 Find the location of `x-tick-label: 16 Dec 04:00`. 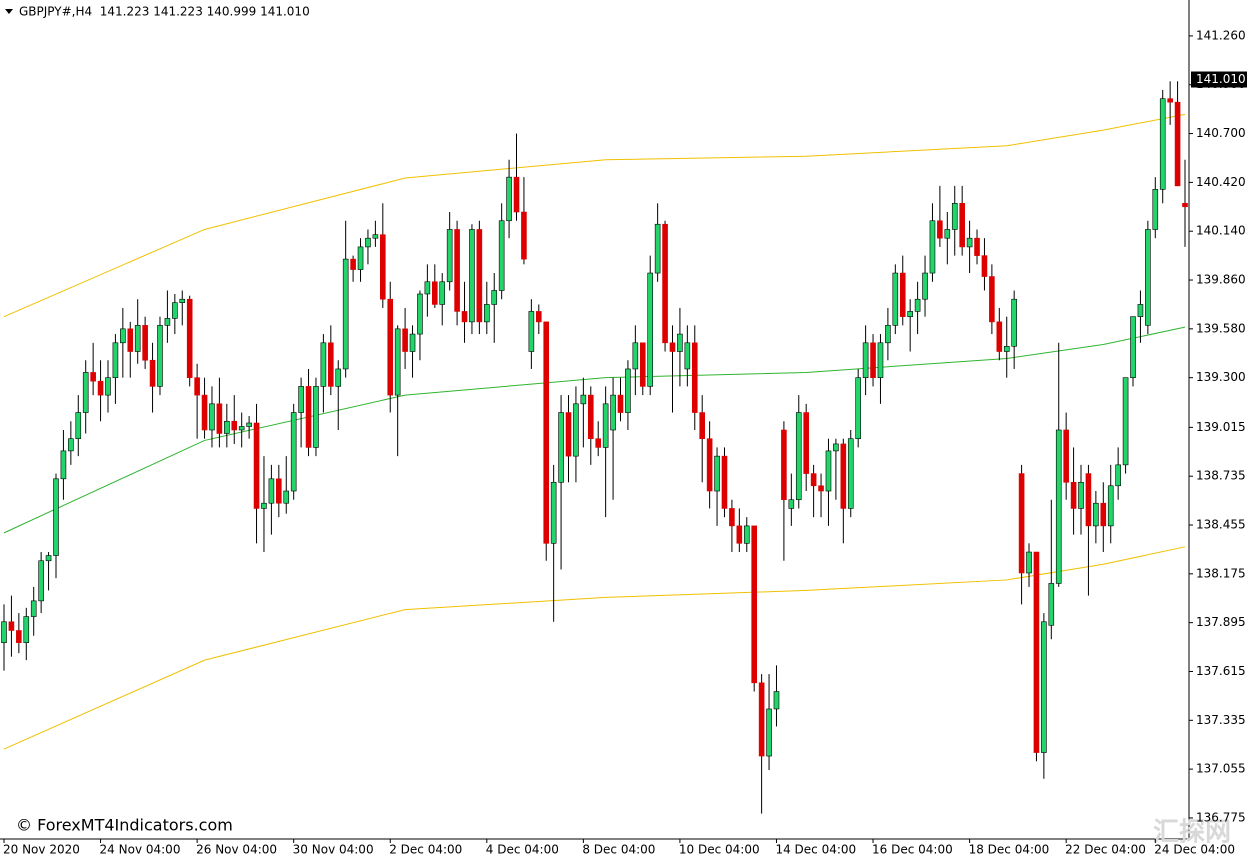

x-tick-label: 16 Dec 04:00 is located at coordinates (912, 850).